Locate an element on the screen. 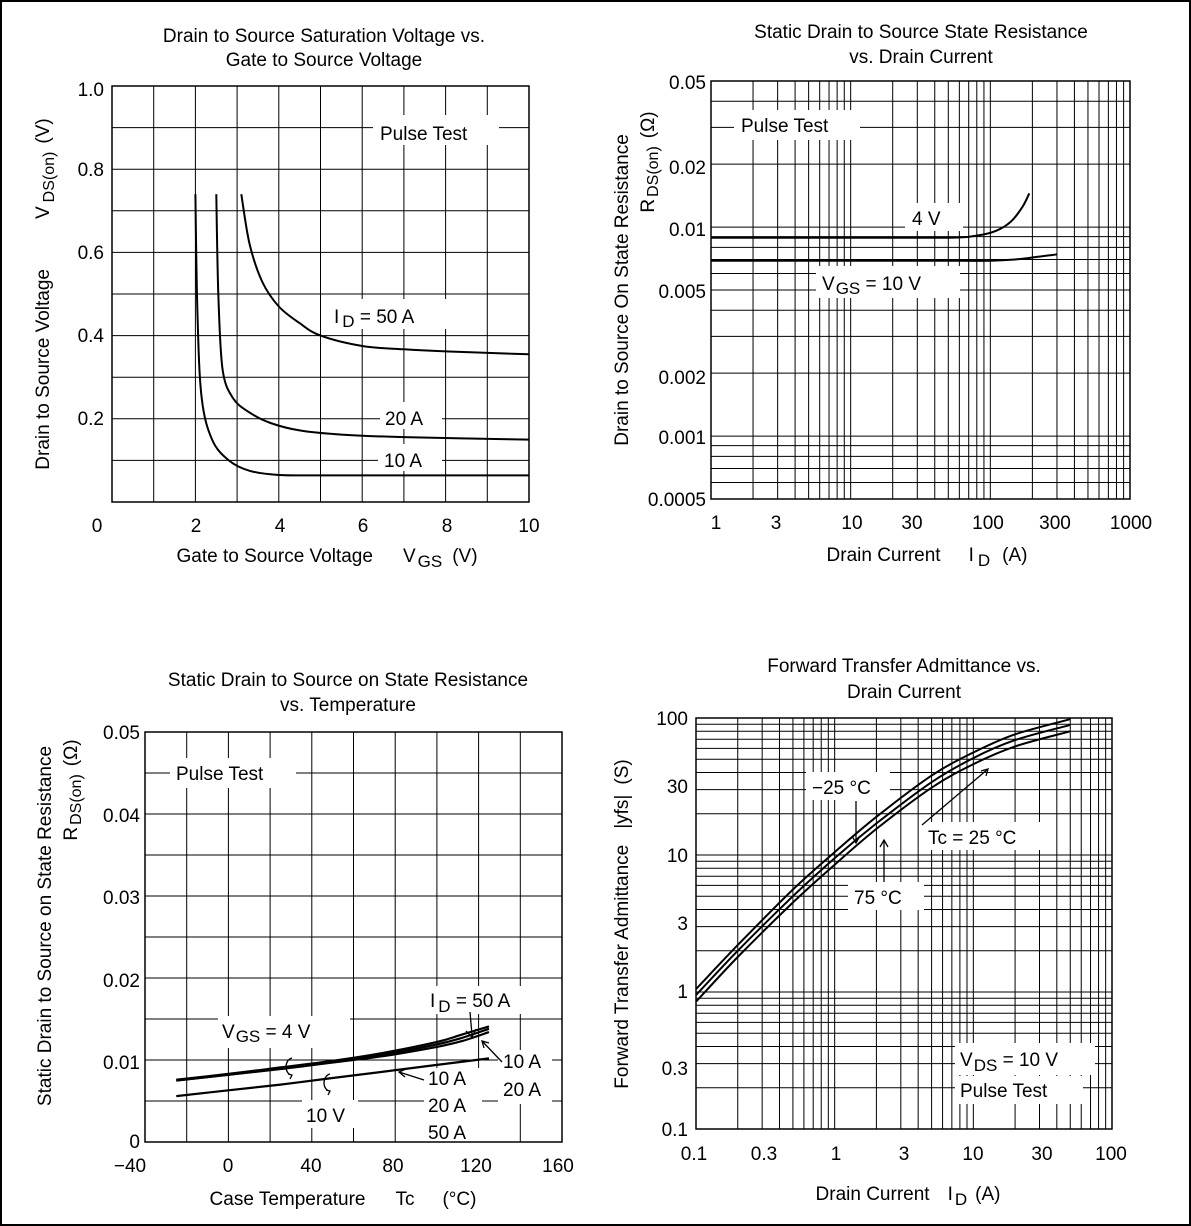 This screenshot has height=1226, width=1191. y-tick-label: 1.0 is located at coordinates (91, 90).